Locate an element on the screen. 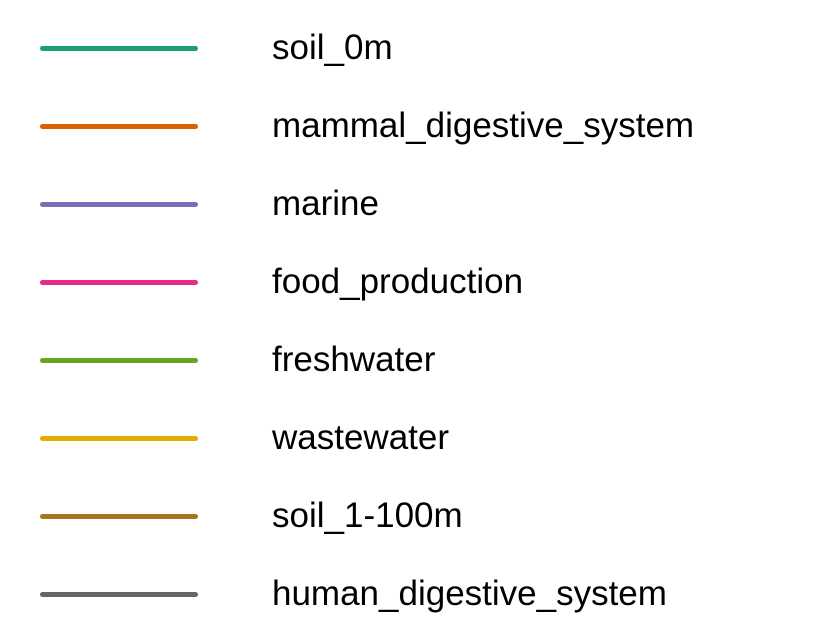 The height and width of the screenshot is (633, 831). legend-label: mammal_digestive_system is located at coordinates (483, 125).